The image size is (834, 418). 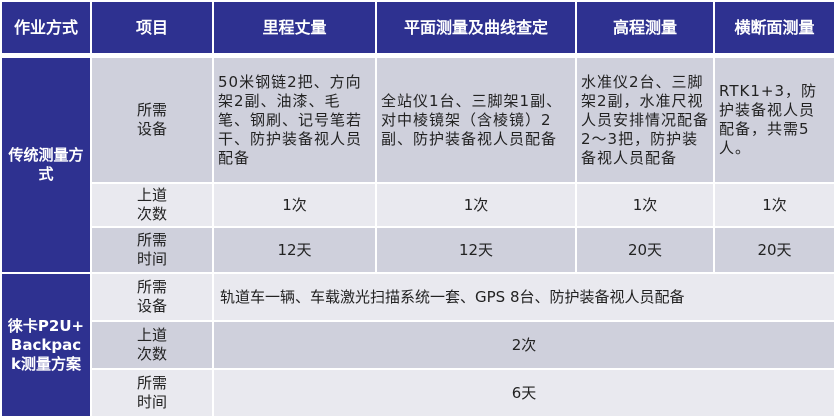 I want to click on value-cell: 全站仪1台、三脚架1副、对中棱镜架（含棱镜）2副、防护装备视人员配备, so click(x=476, y=120).